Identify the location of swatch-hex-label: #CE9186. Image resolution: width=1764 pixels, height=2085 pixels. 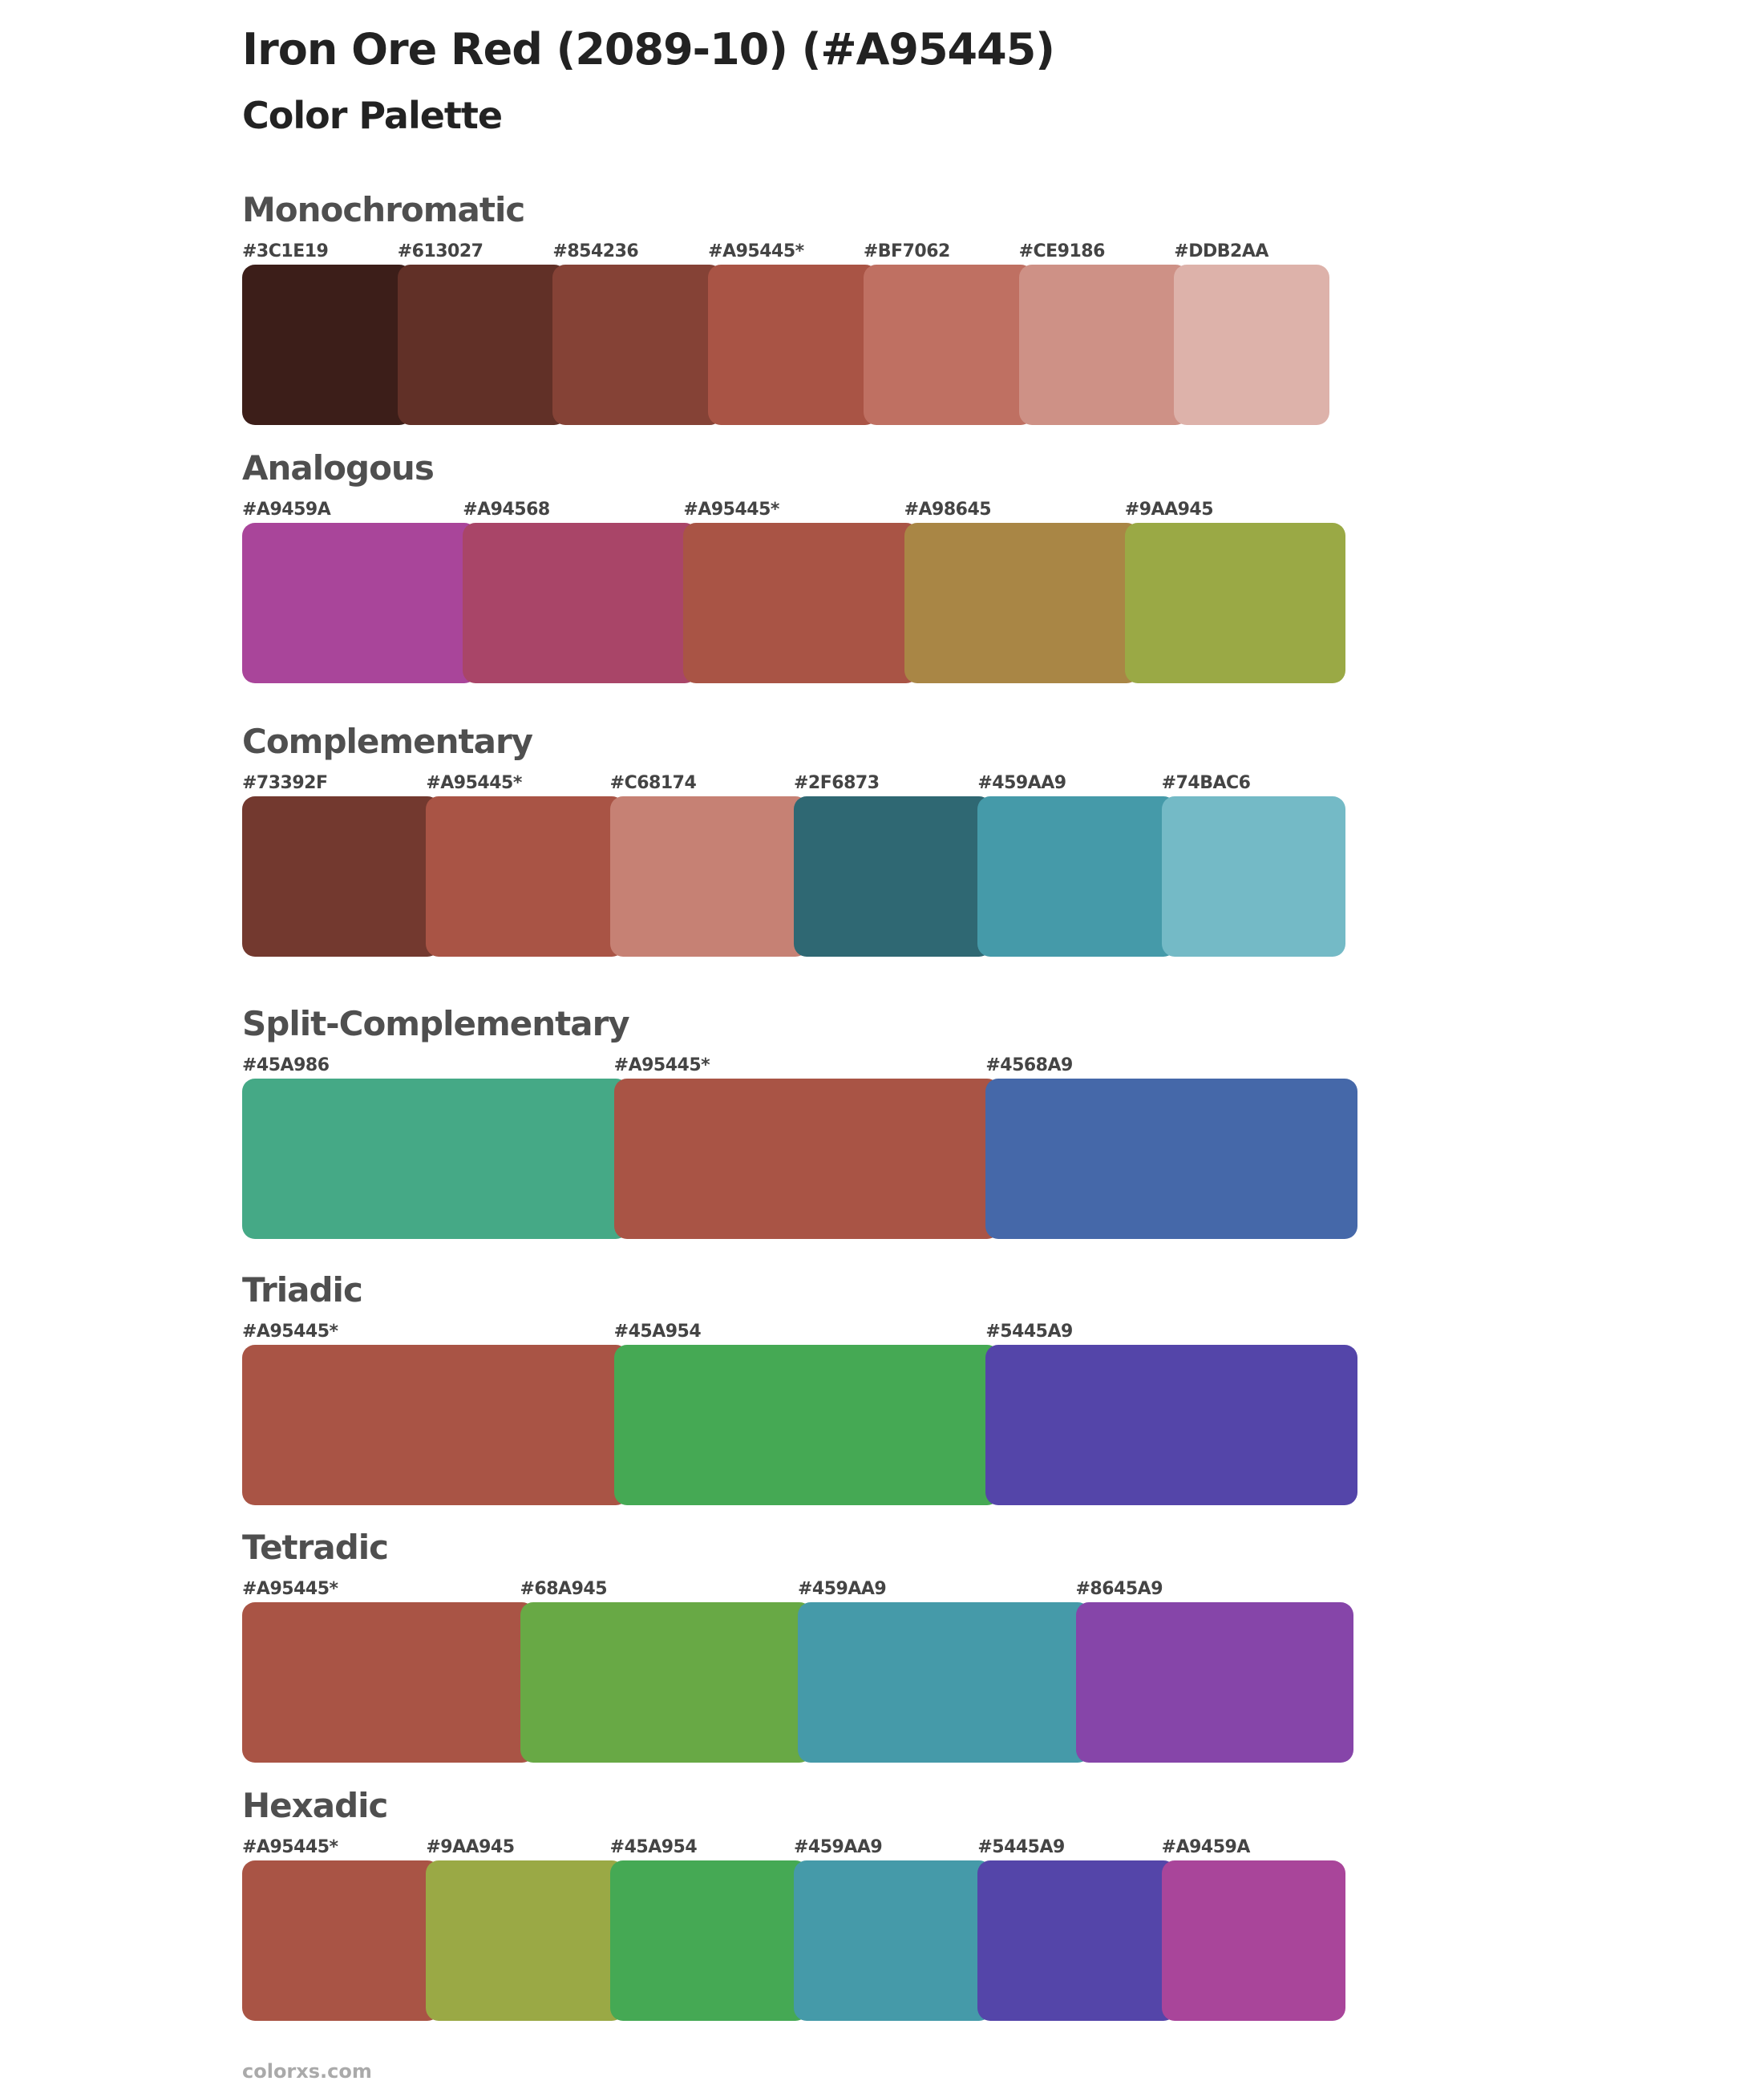
(1062, 251).